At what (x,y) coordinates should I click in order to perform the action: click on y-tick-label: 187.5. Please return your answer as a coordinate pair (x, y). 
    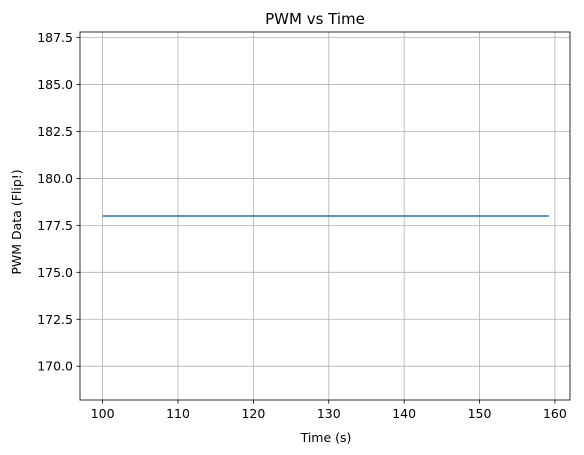
    Looking at the image, I should click on (55, 37).